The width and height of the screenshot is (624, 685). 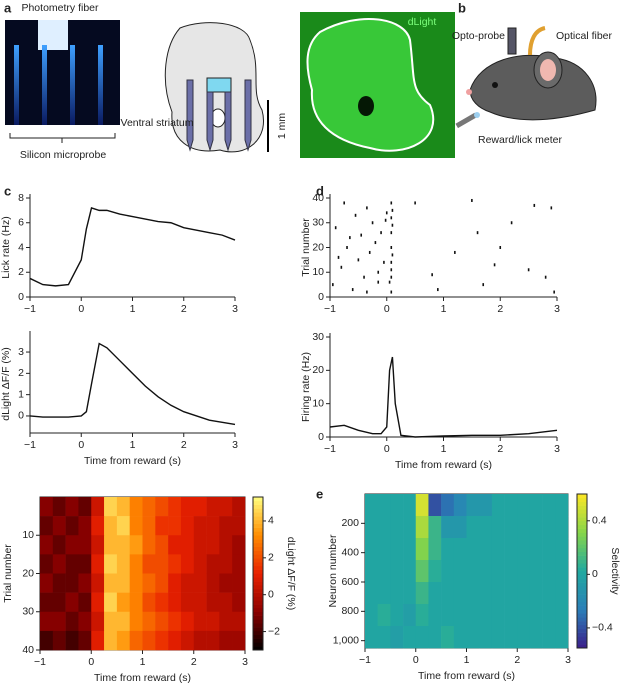 I want to click on y-tick-label: 3, so click(x=21, y=352).